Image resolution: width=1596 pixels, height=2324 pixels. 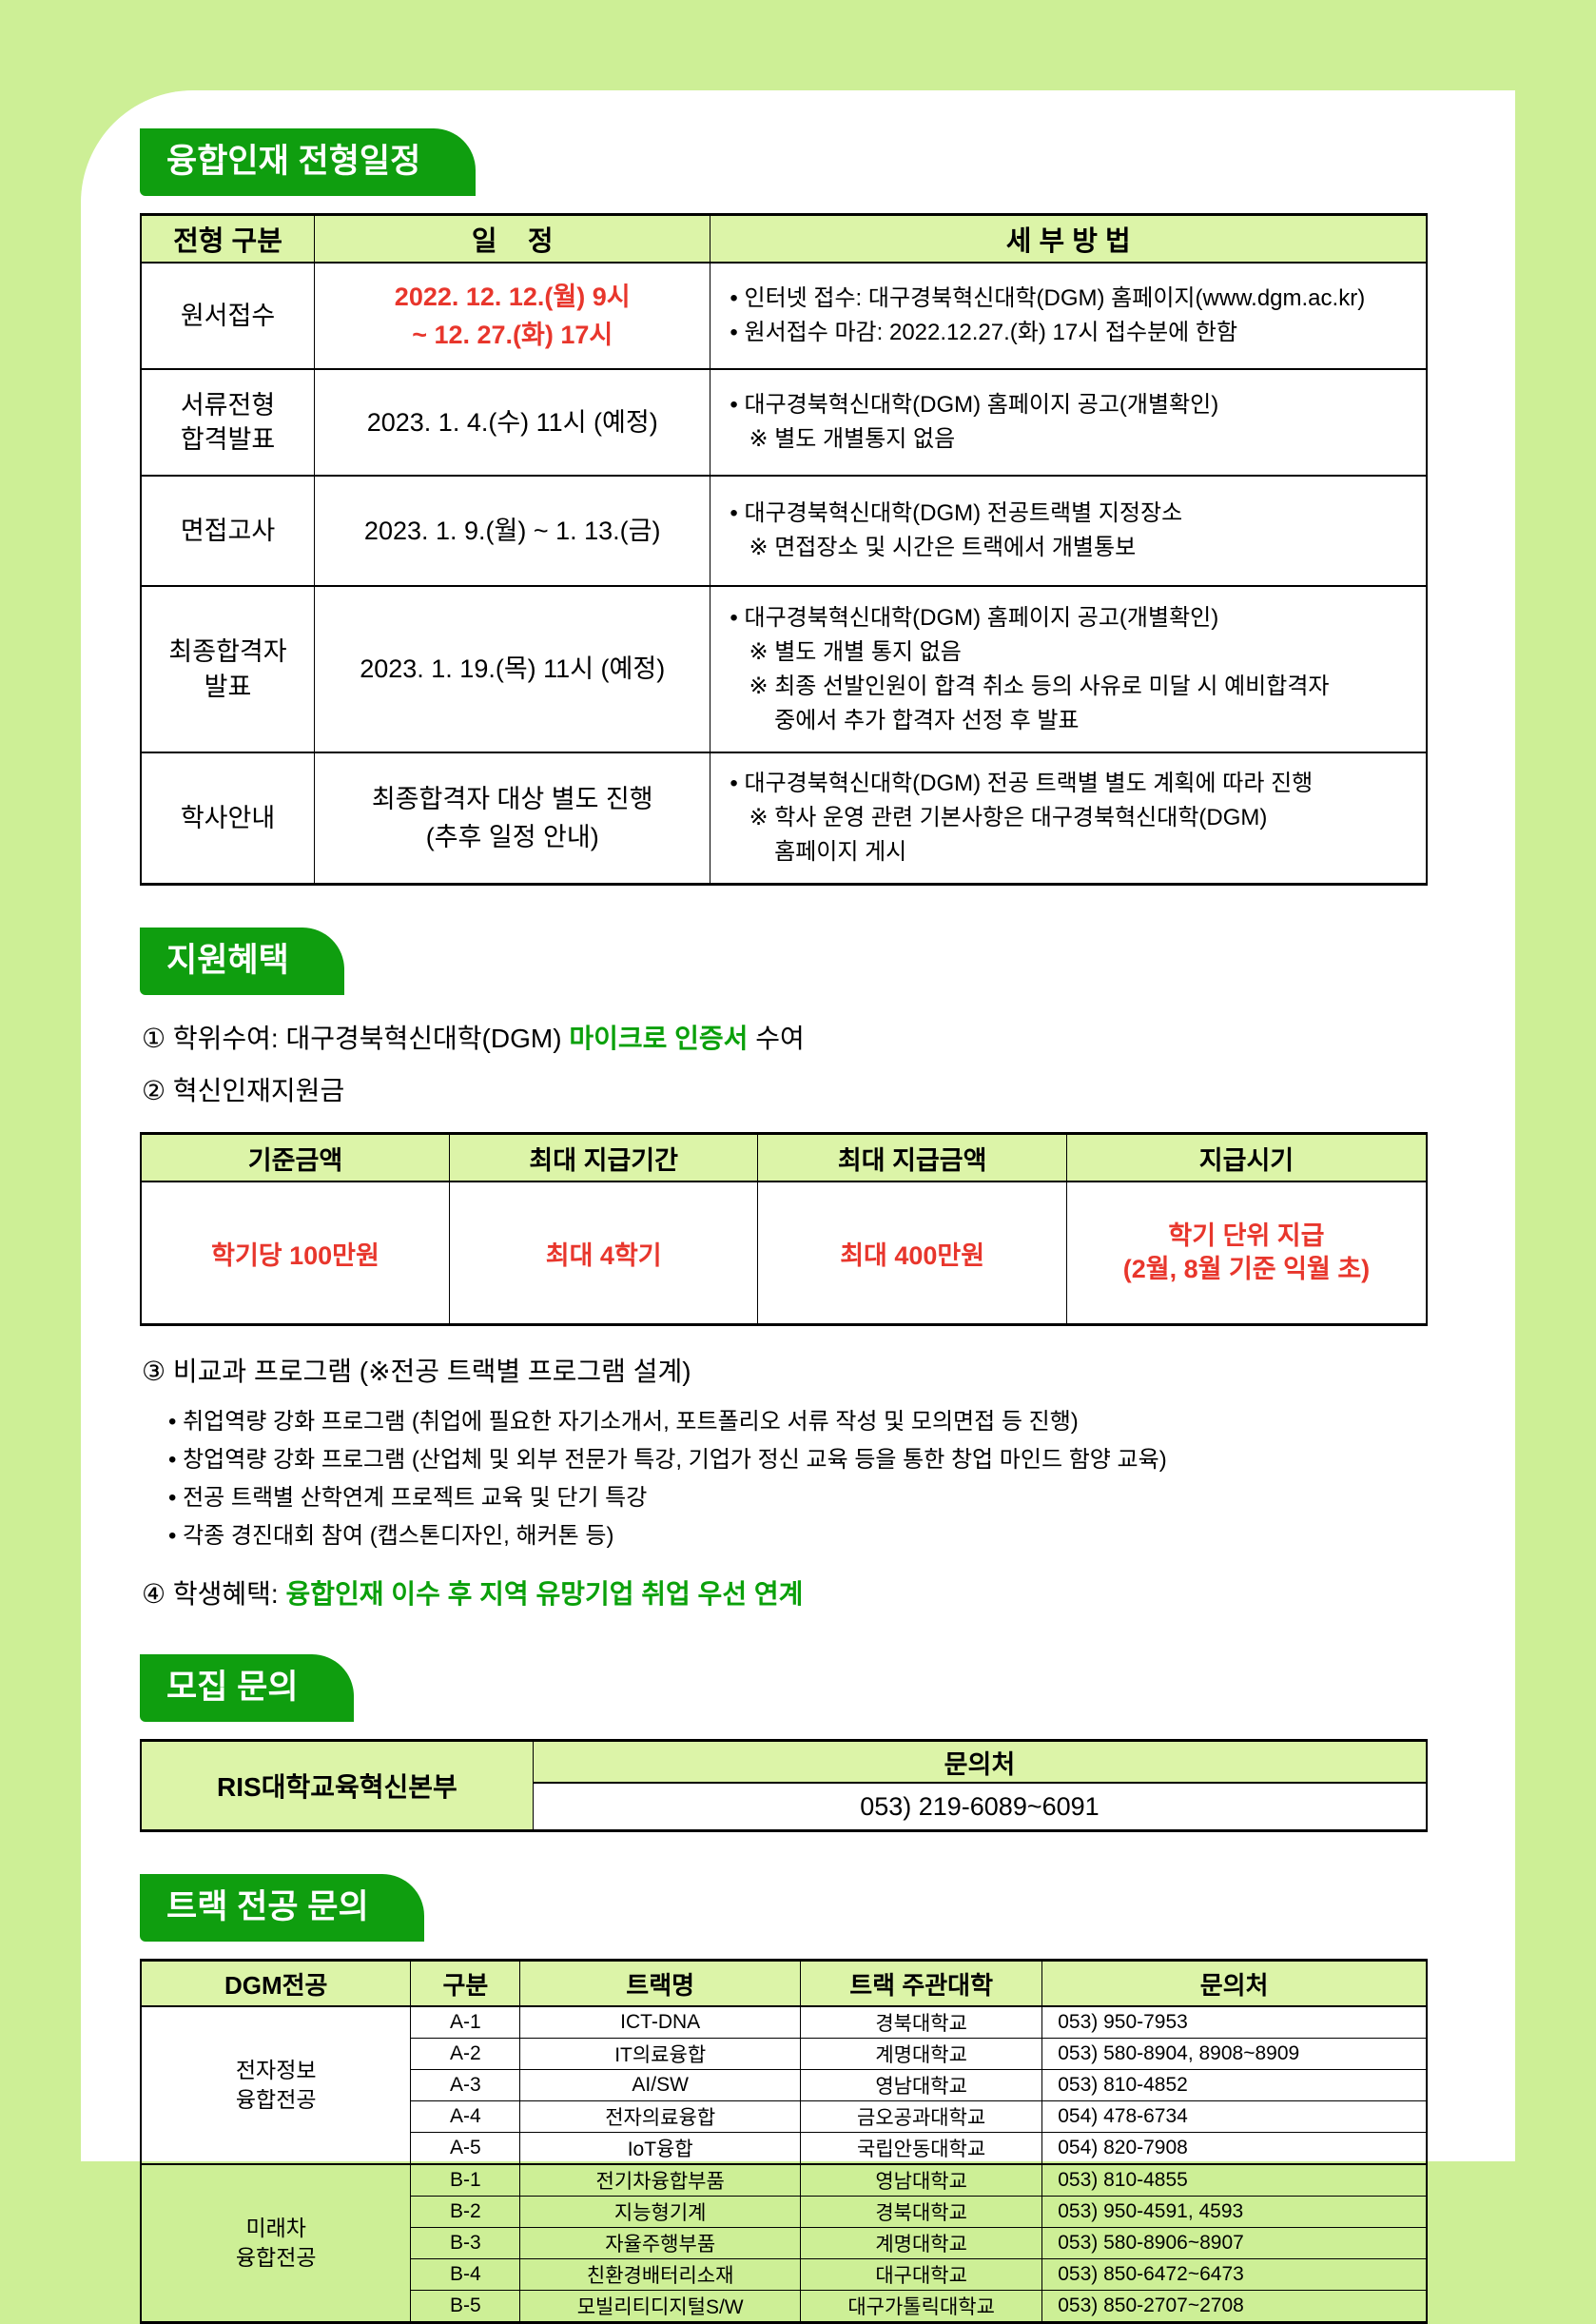 I want to click on row-detail-line: ※ 면접장소 및 시간은 트랙에서 개별통보, so click(x=933, y=547).